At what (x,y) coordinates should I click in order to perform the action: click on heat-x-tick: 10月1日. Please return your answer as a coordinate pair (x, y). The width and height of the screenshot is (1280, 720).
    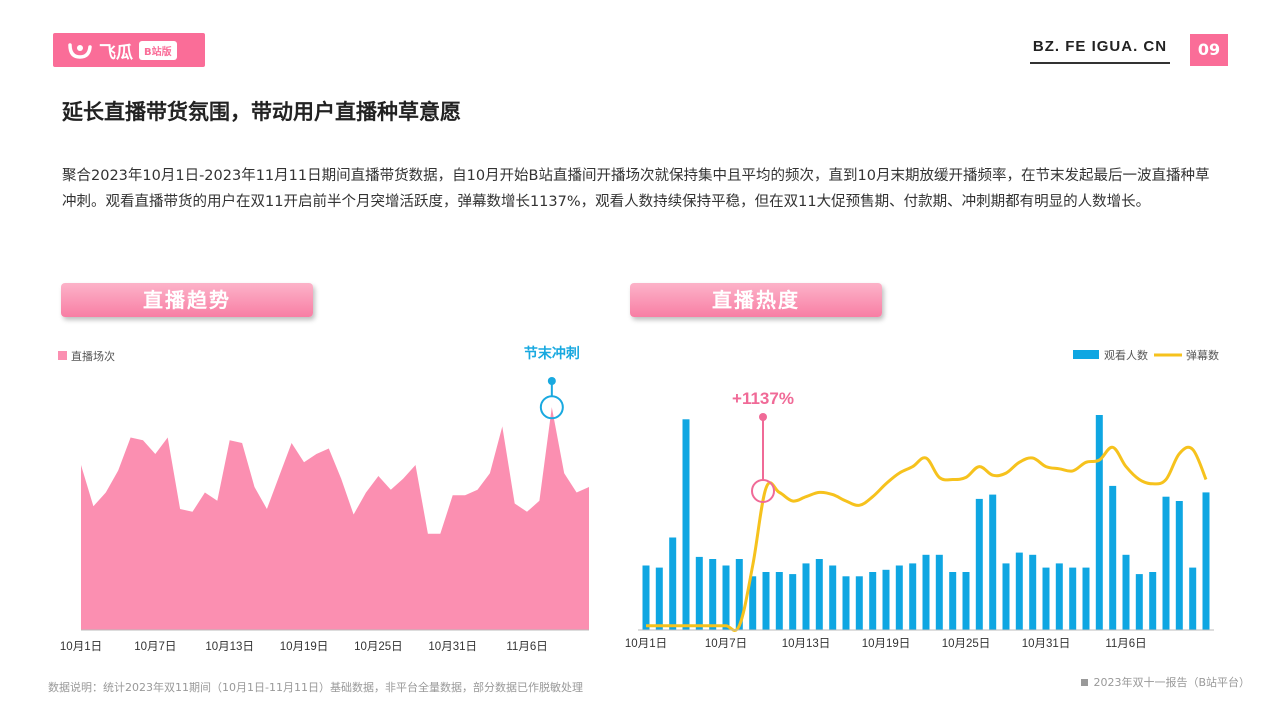
    Looking at the image, I should click on (646, 644).